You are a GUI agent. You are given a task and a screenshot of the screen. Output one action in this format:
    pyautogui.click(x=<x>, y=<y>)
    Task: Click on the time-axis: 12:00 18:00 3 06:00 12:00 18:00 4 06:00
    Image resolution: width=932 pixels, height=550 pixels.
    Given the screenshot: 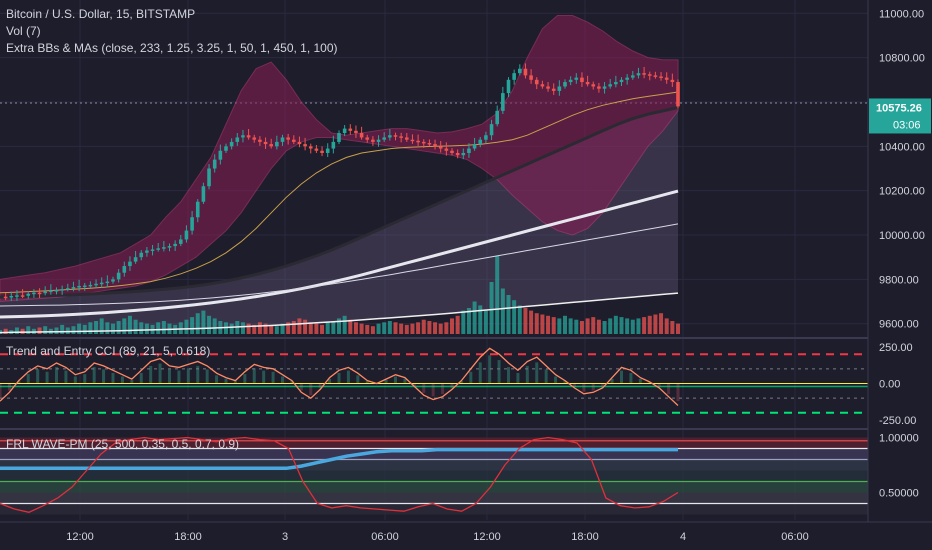 What is the action you would take?
    pyautogui.click(x=466, y=535)
    